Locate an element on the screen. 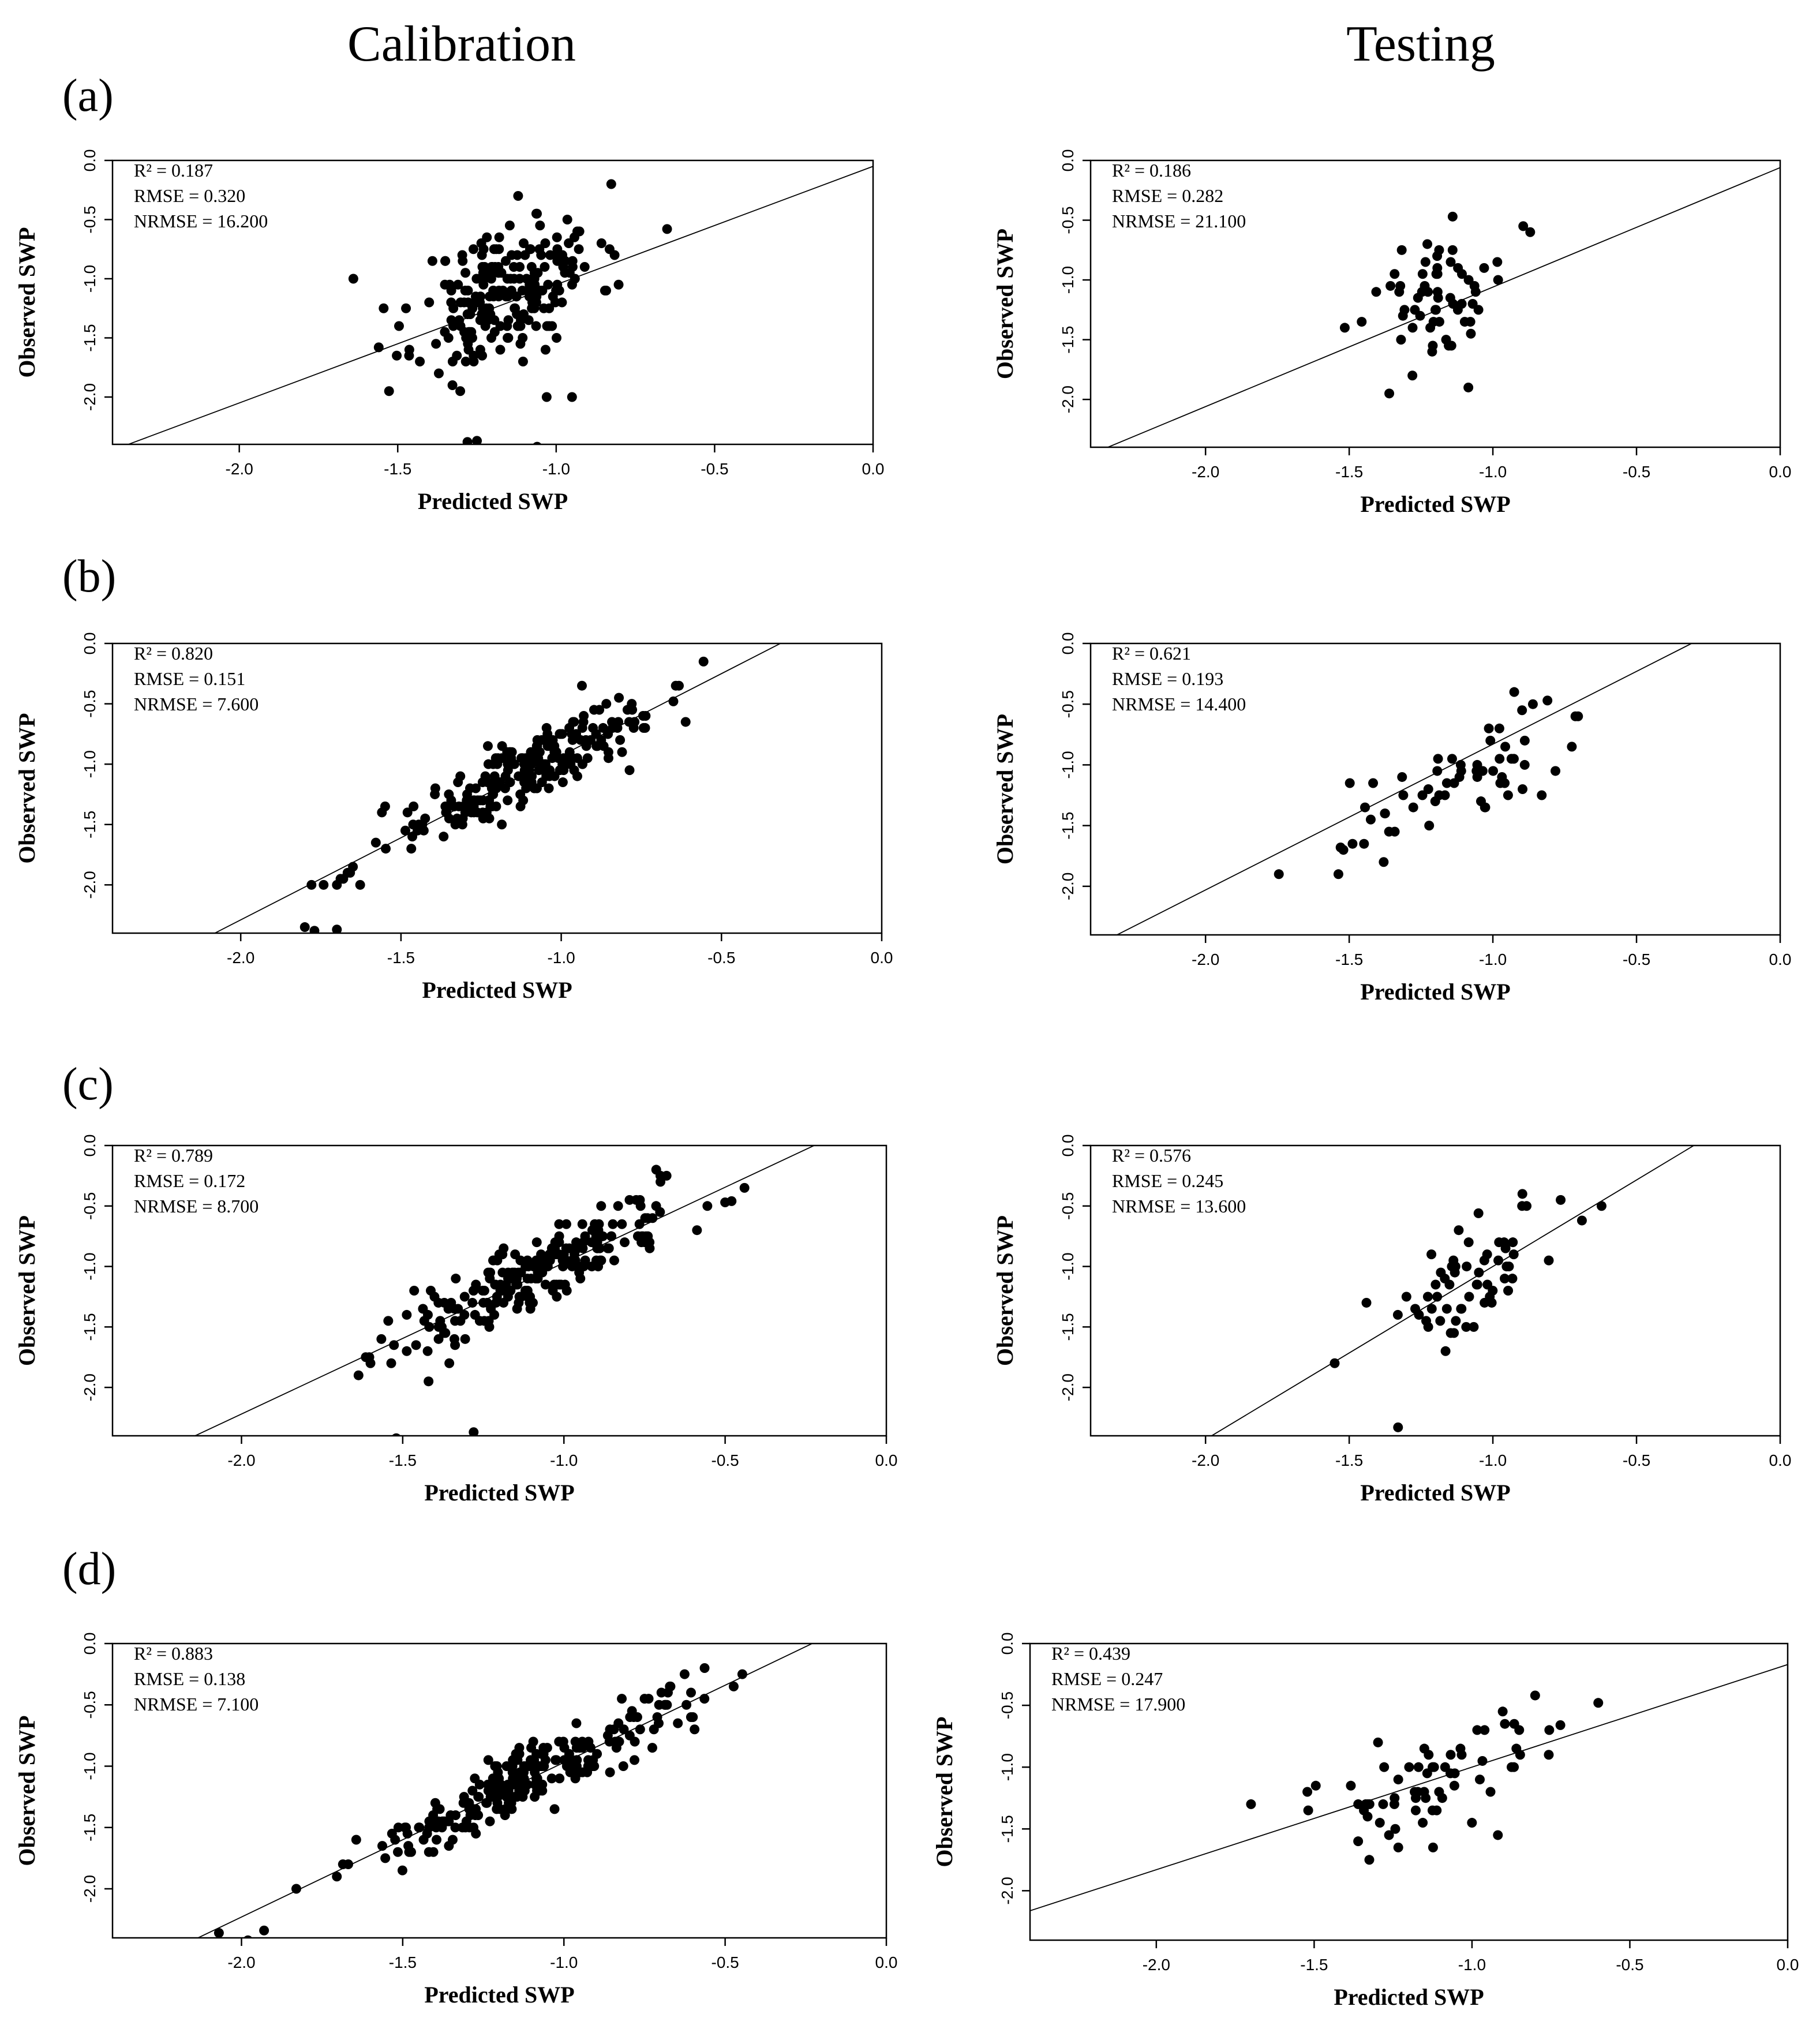 This screenshot has height=2040, width=1820. stat-line: RMSE = 0.193 is located at coordinates (1167, 679).